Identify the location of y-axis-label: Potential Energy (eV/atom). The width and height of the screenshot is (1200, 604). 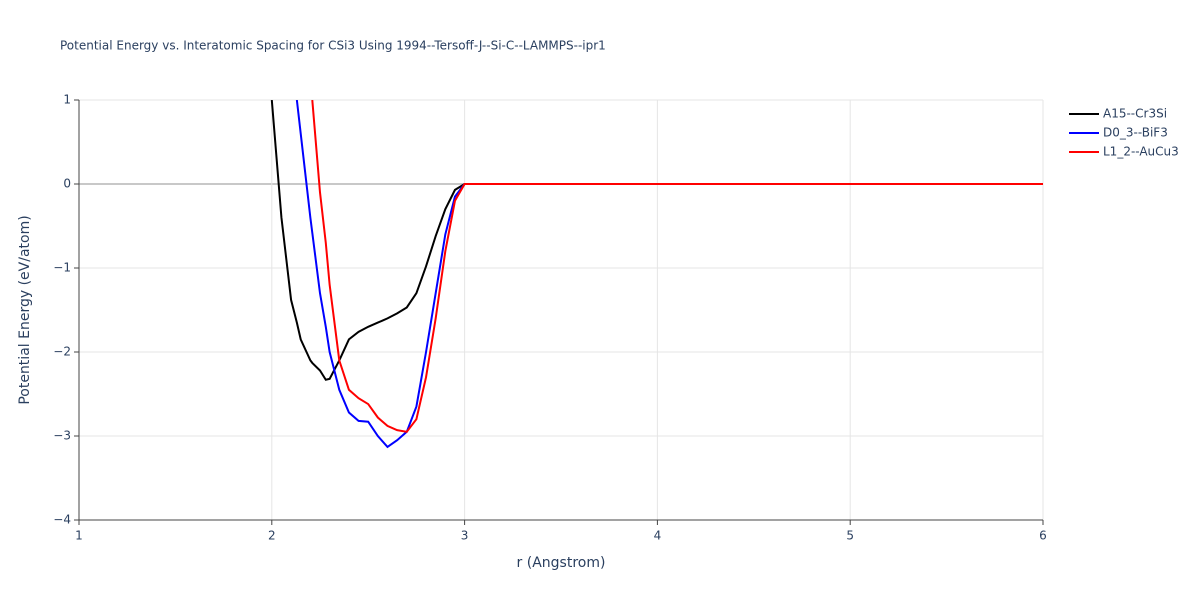
(25, 309).